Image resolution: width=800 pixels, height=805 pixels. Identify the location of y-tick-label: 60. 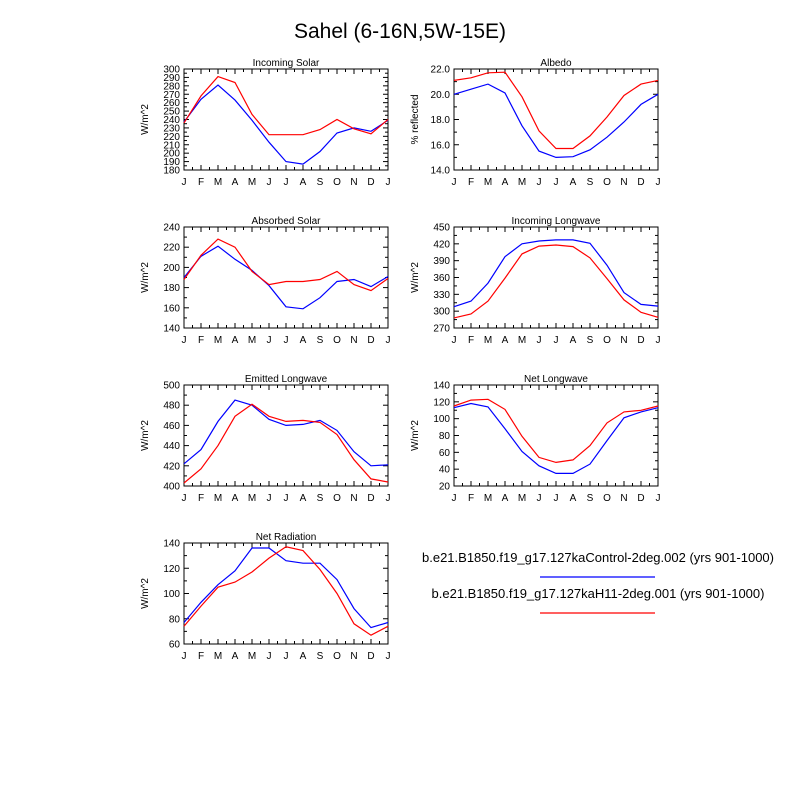
(175, 645).